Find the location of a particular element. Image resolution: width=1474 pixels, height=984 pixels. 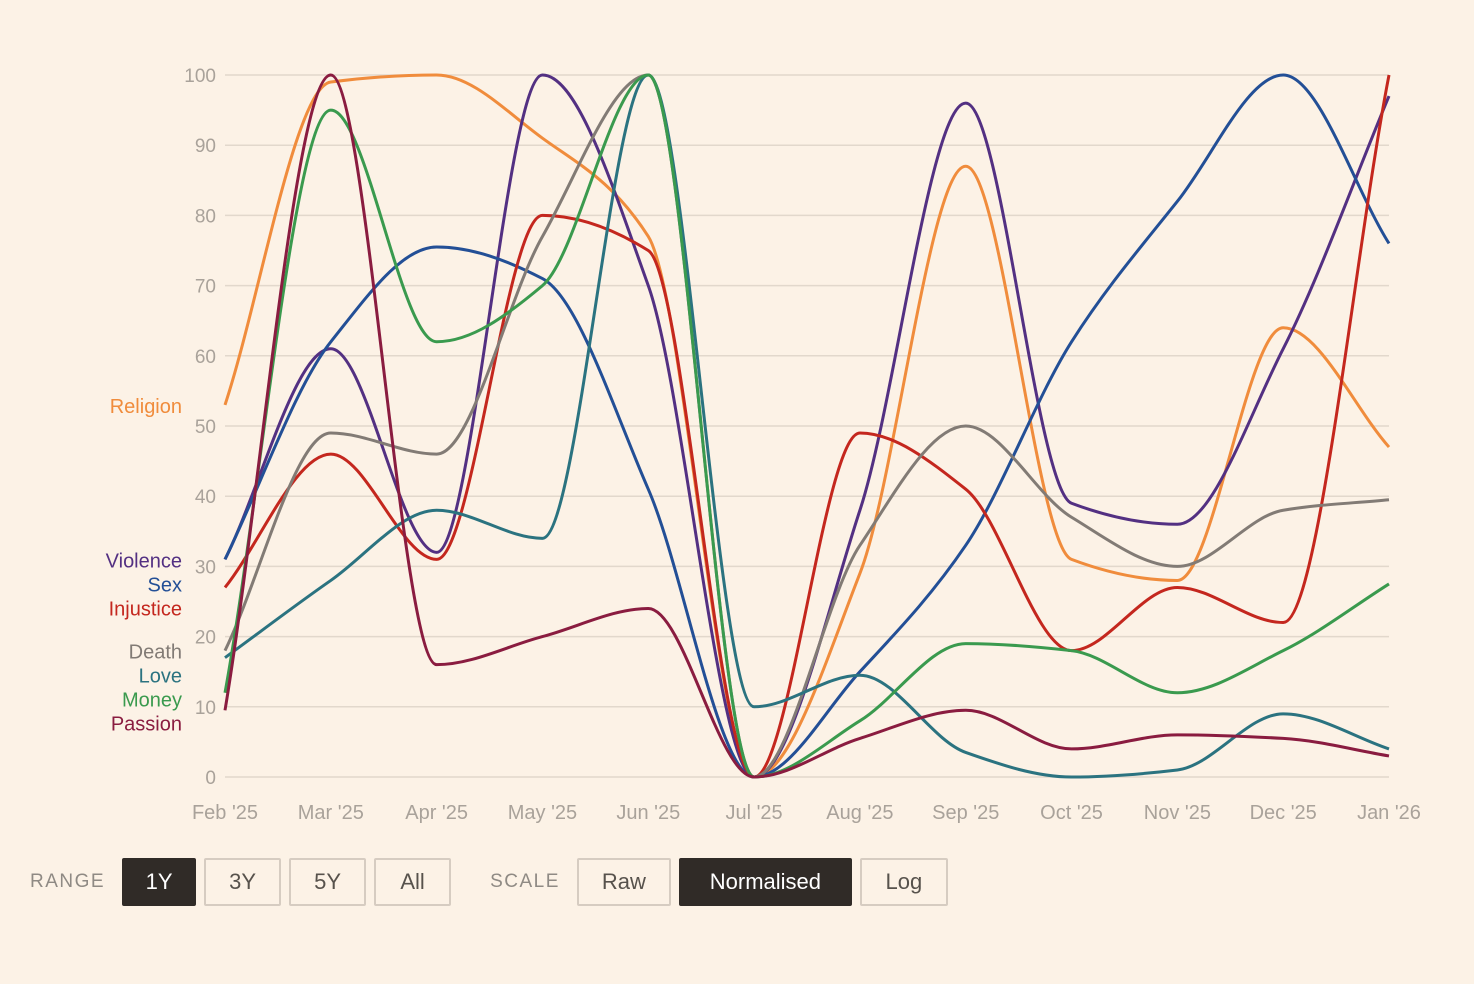

y-tick-label: 90 is located at coordinates (205, 146).